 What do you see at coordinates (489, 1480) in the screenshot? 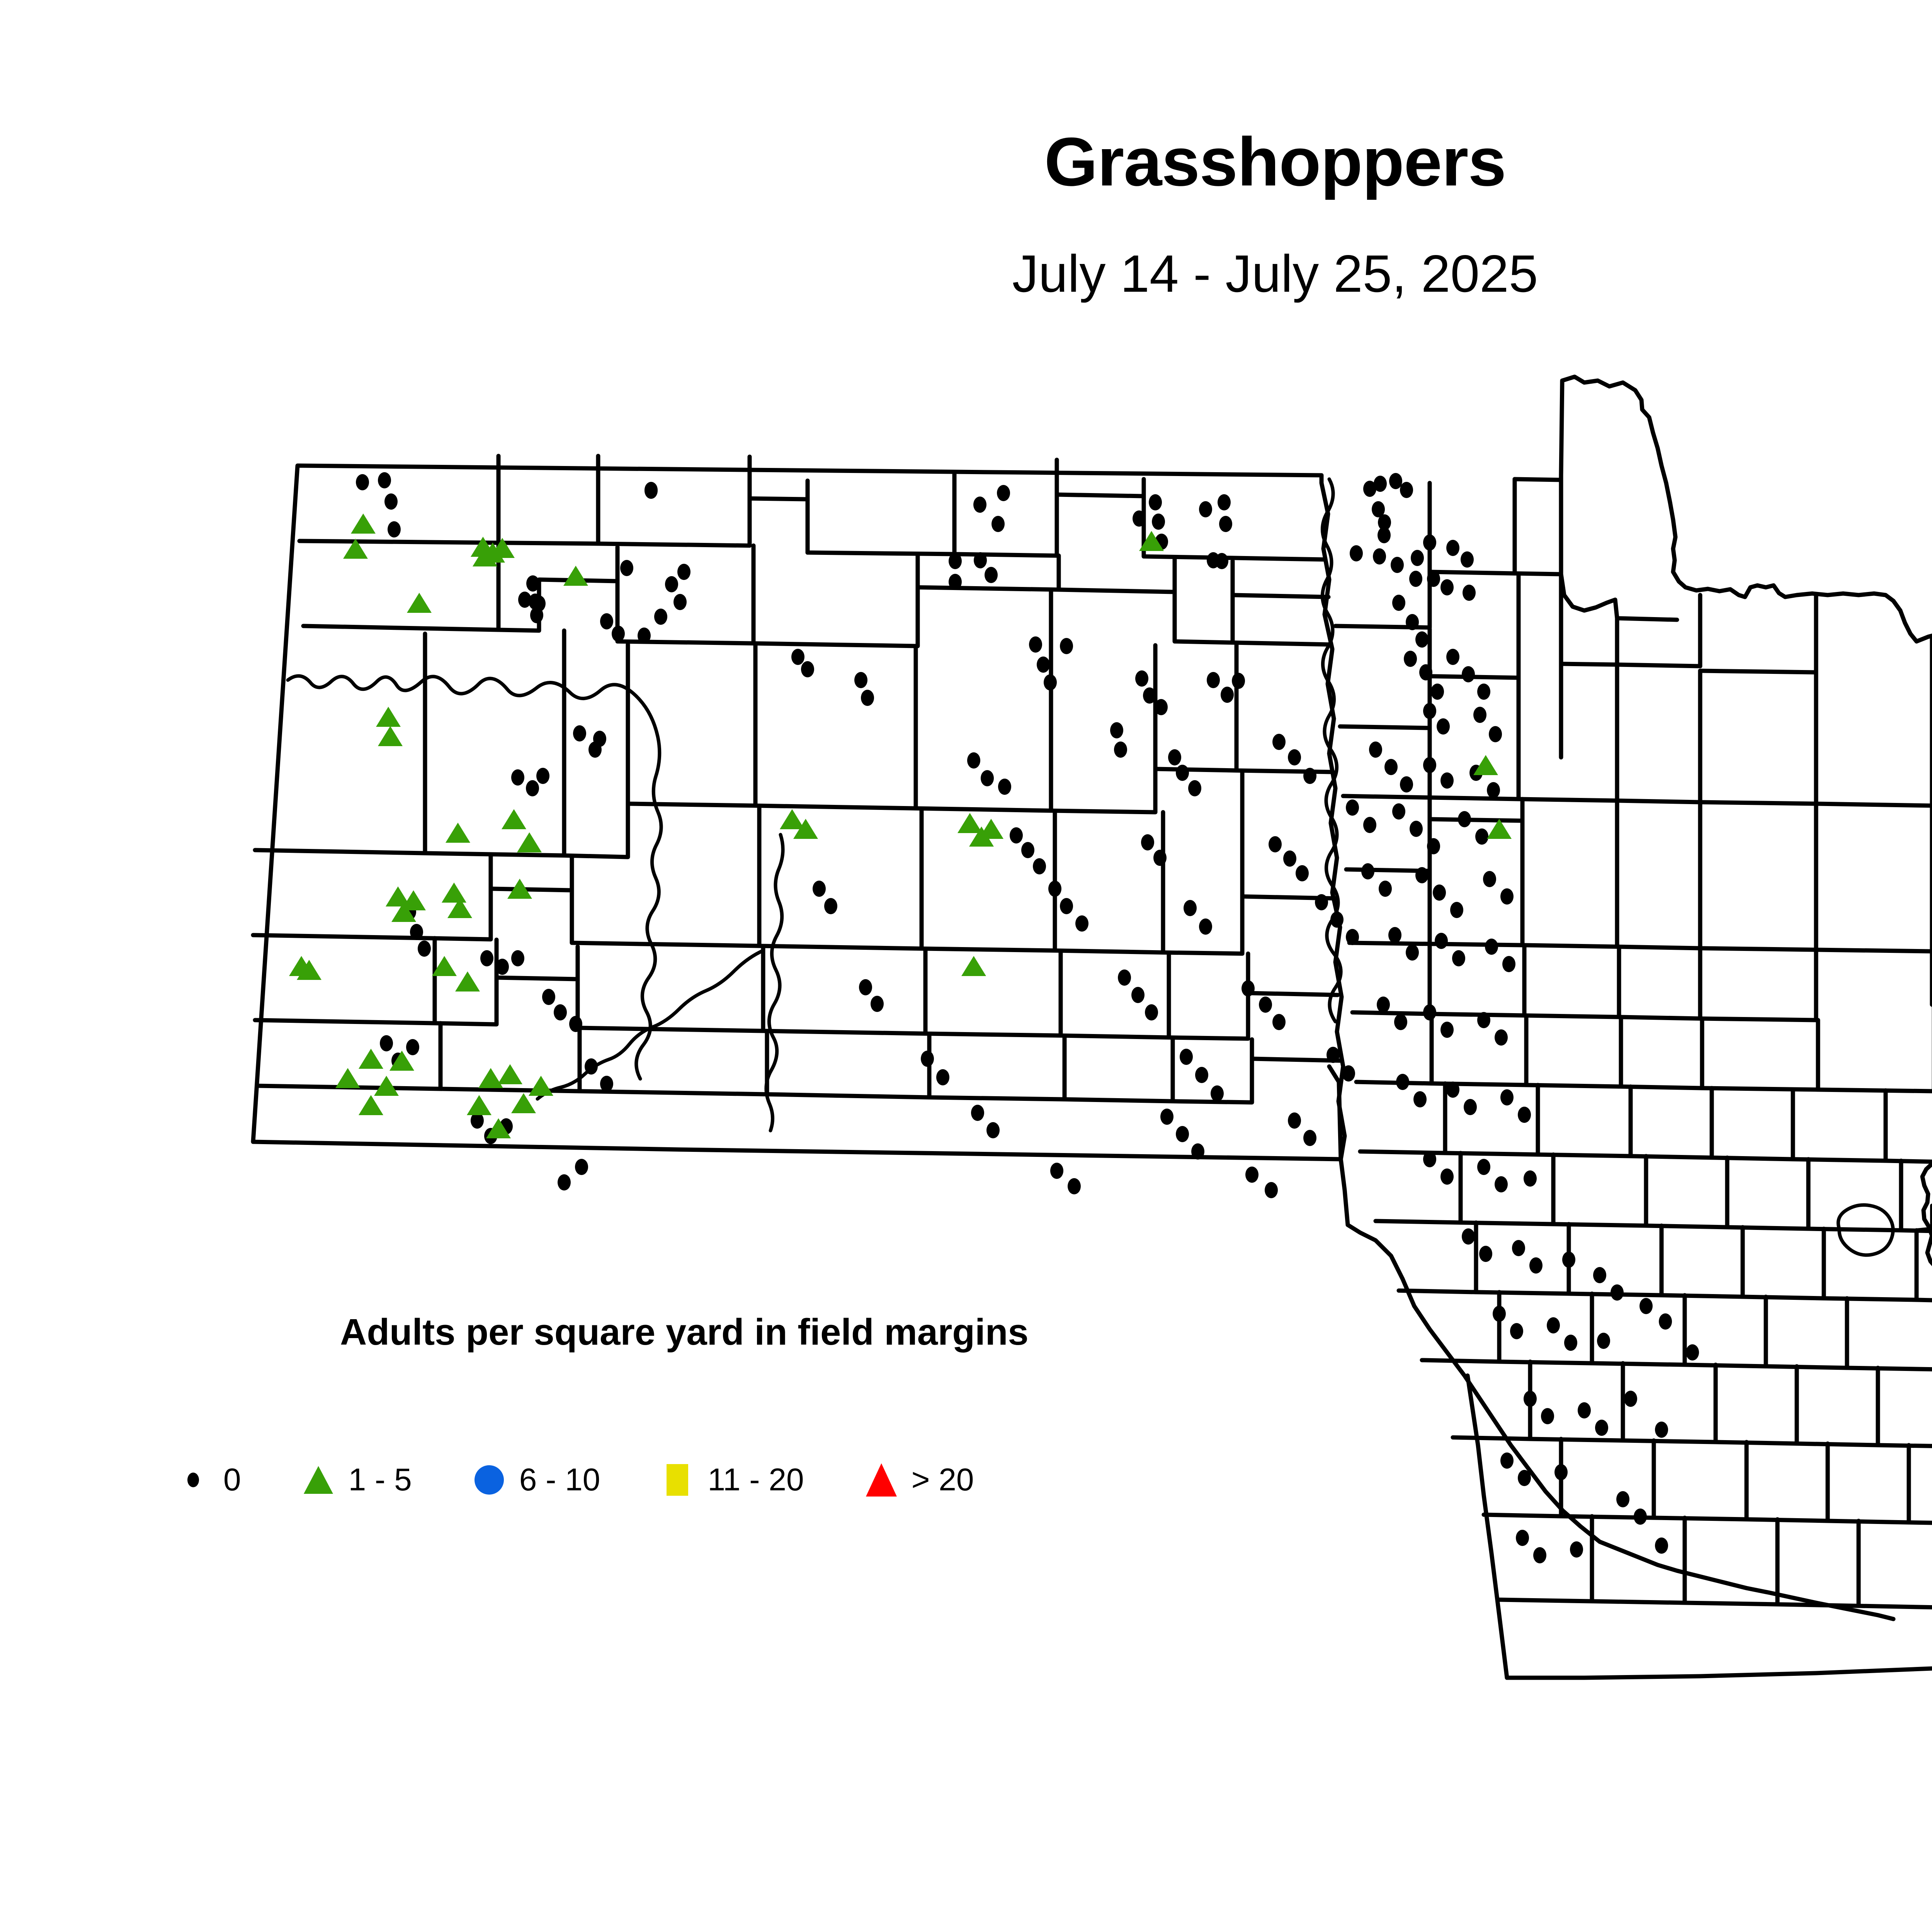
I see `legend-swatch-blue-circle-icon` at bounding box center [489, 1480].